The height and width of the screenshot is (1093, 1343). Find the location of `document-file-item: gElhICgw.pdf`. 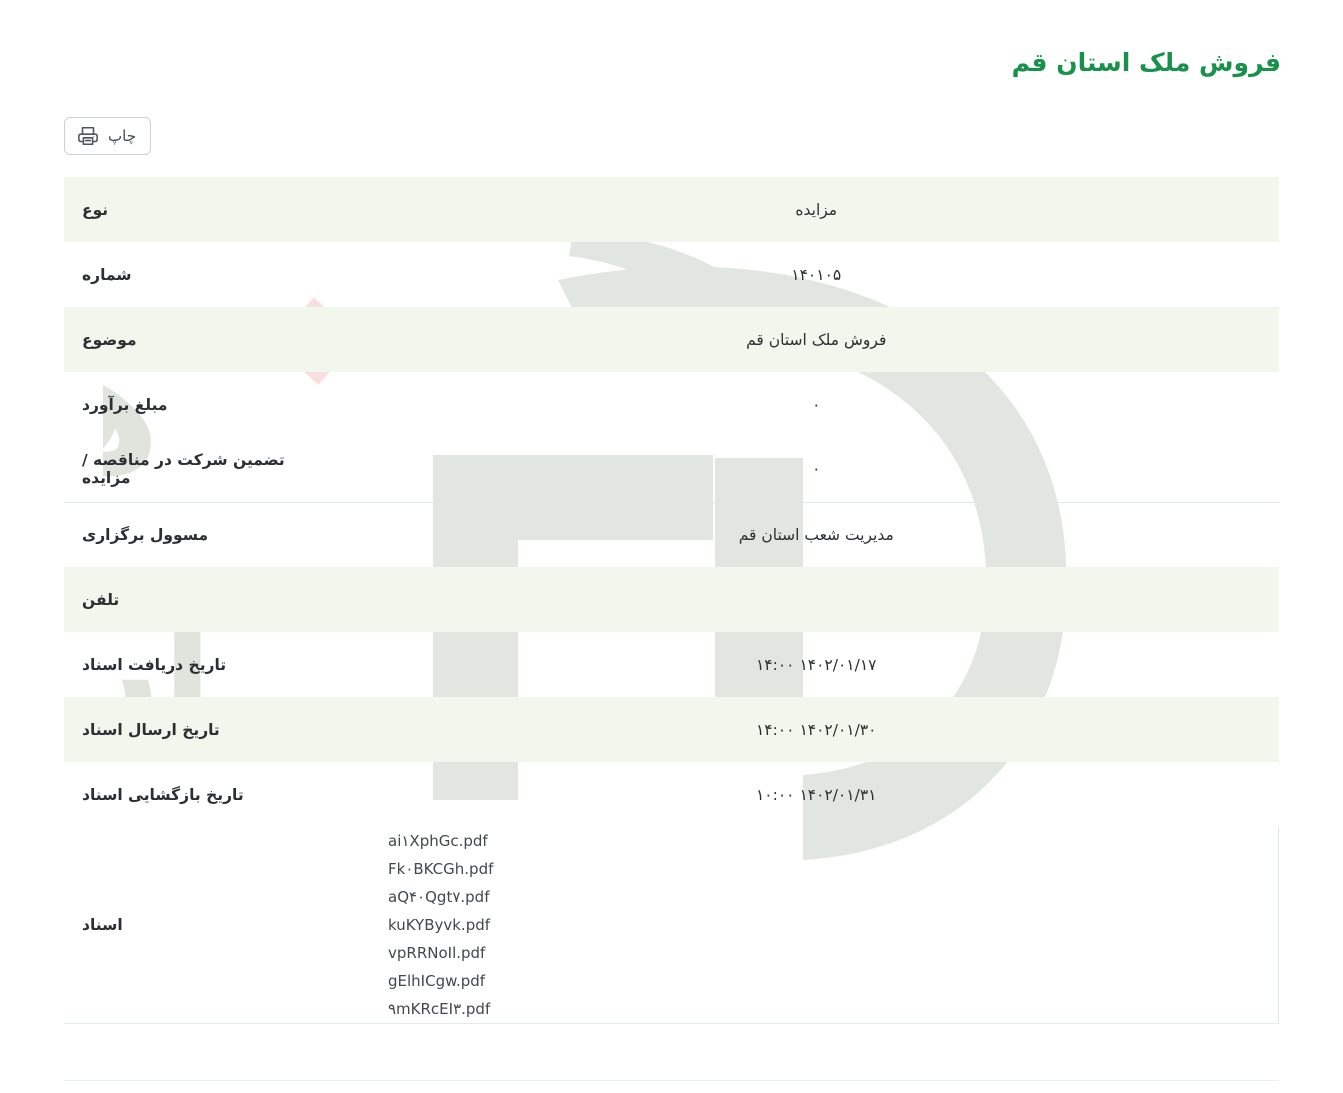

document-file-item: gElhICgw.pdf is located at coordinates (437, 981).